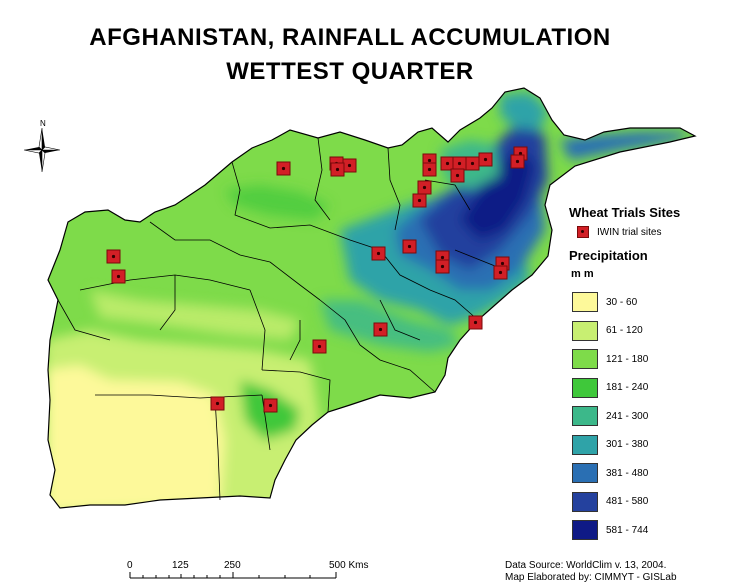  Describe the element at coordinates (627, 530) in the screenshot. I see `precip-class-label: 581 - 744` at that location.